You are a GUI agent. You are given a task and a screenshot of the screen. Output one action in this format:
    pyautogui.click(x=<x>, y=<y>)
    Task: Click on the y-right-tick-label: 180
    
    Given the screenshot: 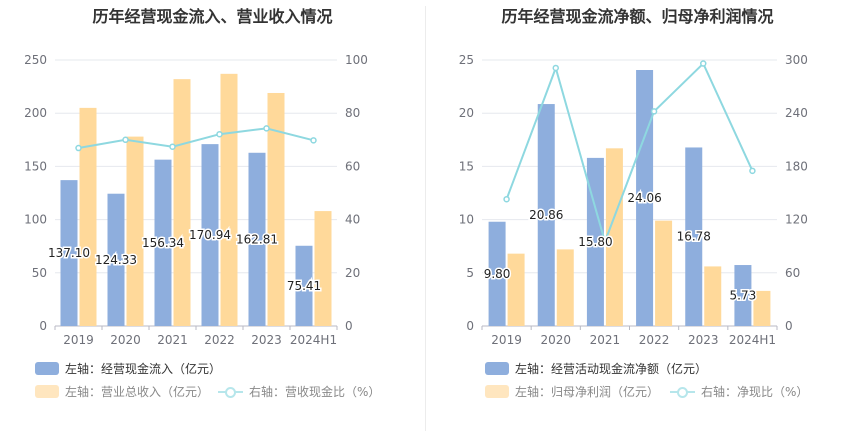 What is the action you would take?
    pyautogui.click(x=796, y=166)
    